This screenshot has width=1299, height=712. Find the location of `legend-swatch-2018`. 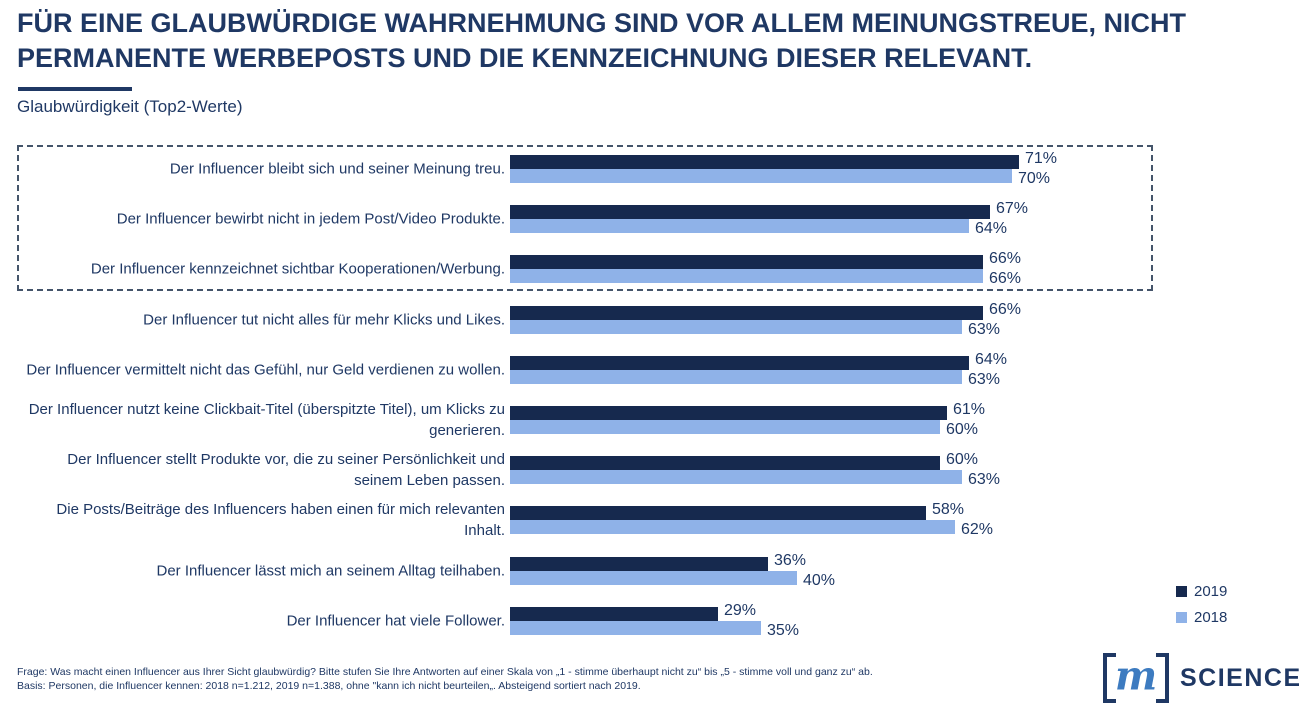

legend-swatch-2018 is located at coordinates (1181, 617).